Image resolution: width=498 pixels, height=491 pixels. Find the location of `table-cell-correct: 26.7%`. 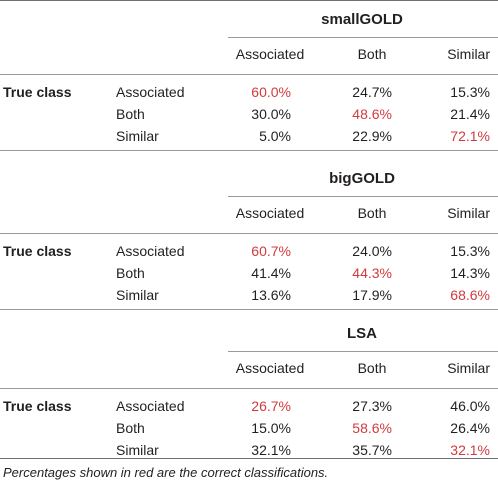

table-cell-correct: 26.7% is located at coordinates (271, 406).